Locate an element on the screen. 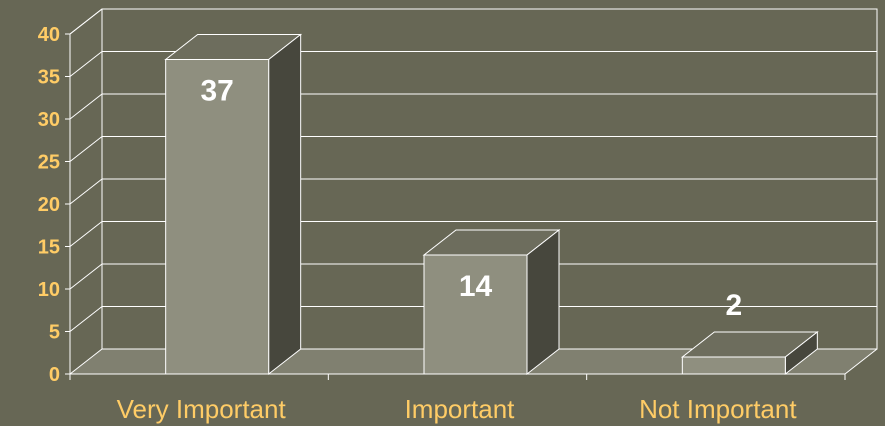  x-tick-label: Important is located at coordinates (460, 409).